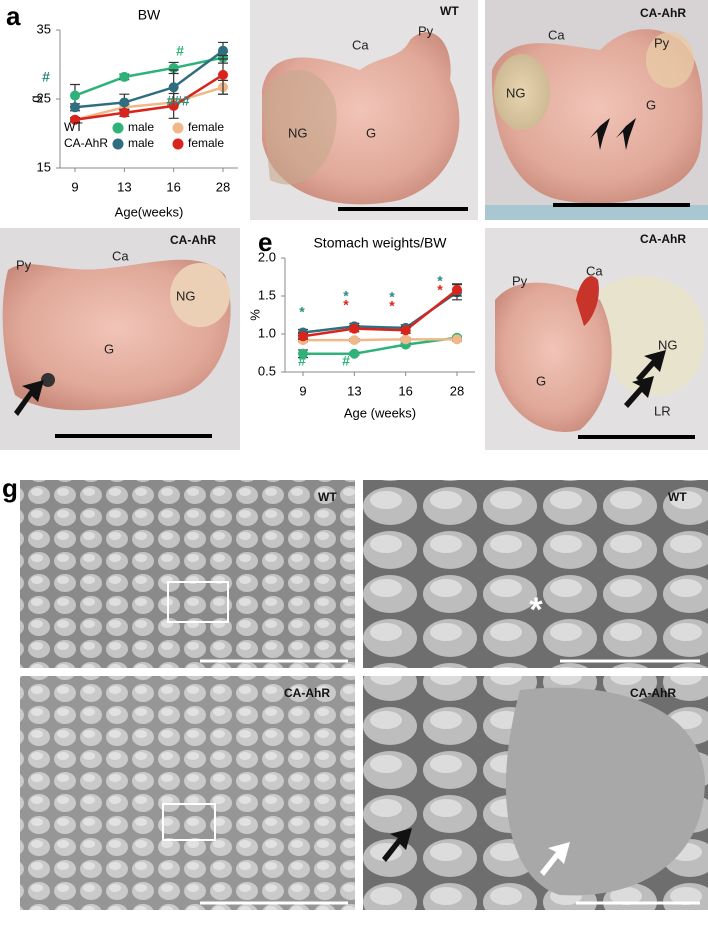 Image resolution: width=708 pixels, height=934 pixels. I want to click on sem-marker: *, so click(536, 610).